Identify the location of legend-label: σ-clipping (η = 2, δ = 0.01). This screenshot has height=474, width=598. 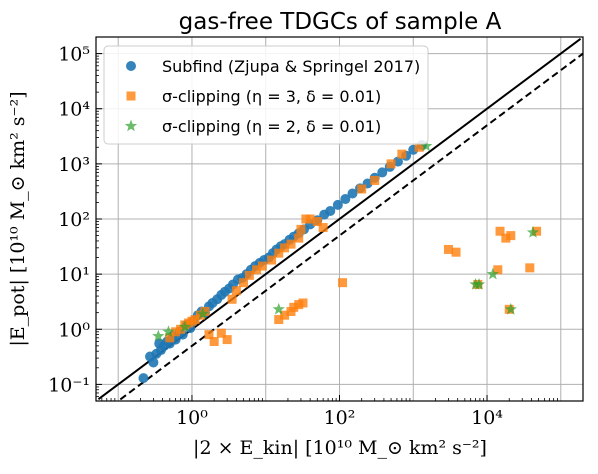
(271, 126).